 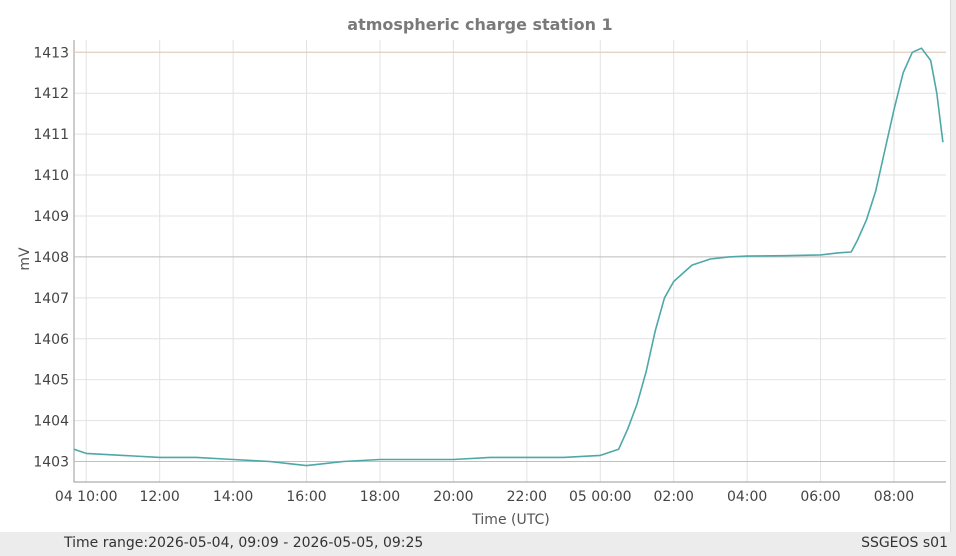 What do you see at coordinates (51, 381) in the screenshot?
I see `y-tick-label: 1405` at bounding box center [51, 381].